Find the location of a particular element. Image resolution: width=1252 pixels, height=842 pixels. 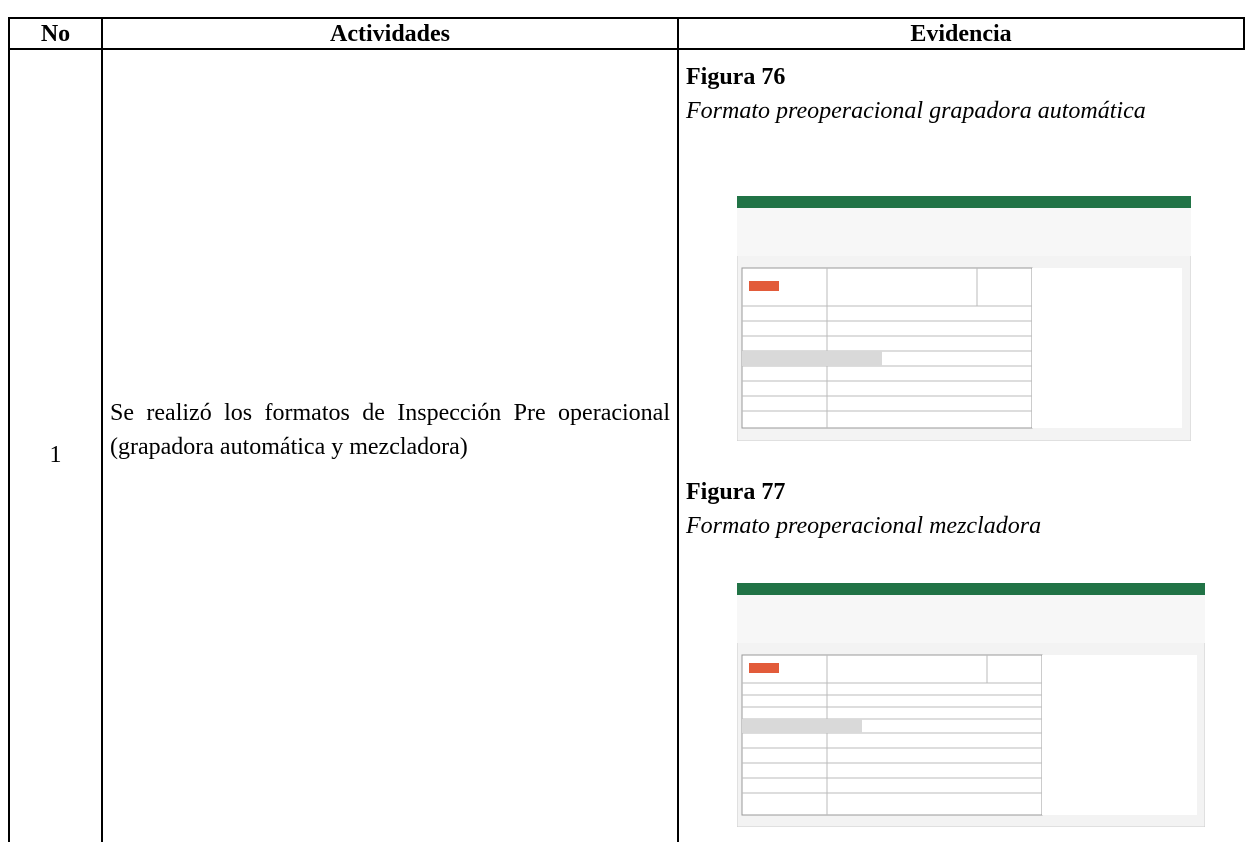

figure-caption: Formato preoperacional mezcladora is located at coordinates (864, 526).